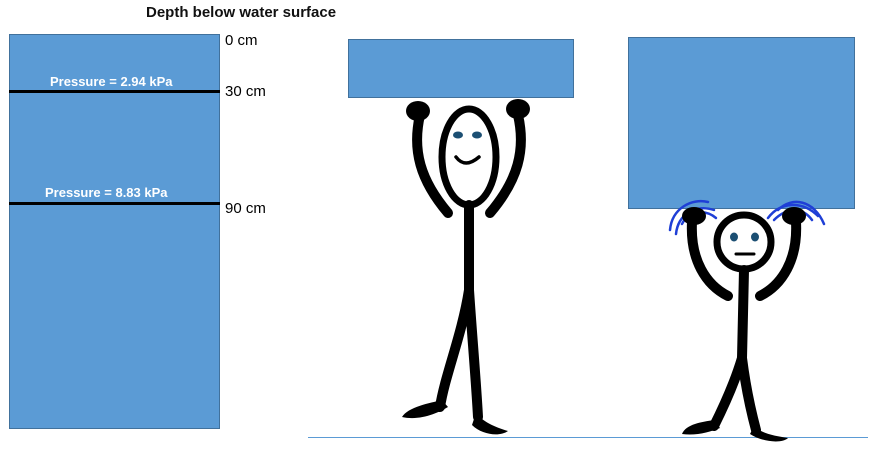 This screenshot has width=869, height=450. What do you see at coordinates (466, 267) in the screenshot?
I see `happy-stick-figure` at bounding box center [466, 267].